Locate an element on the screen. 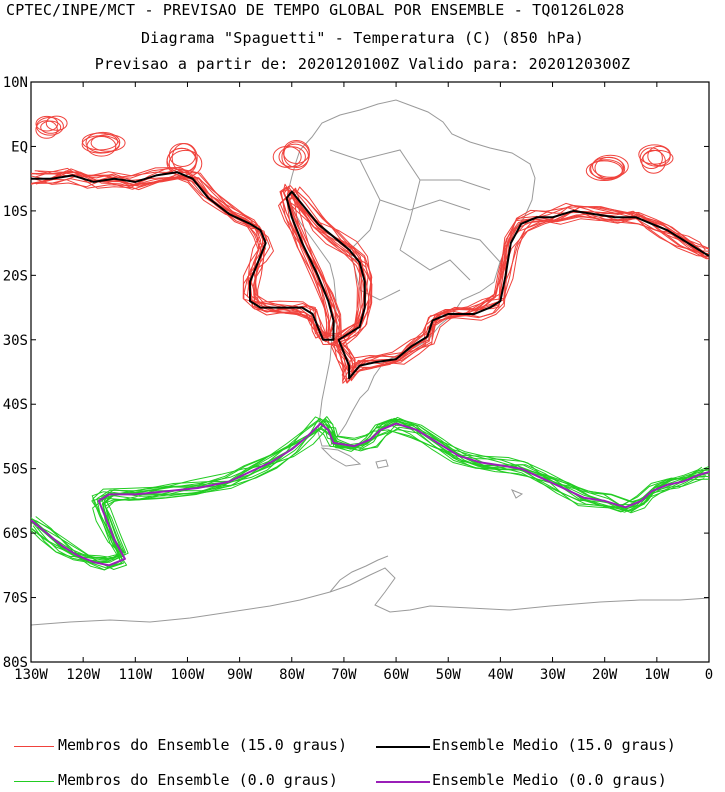 Image resolution: width=725 pixels, height=792 pixels. lon-label: 90W is located at coordinates (240, 675).